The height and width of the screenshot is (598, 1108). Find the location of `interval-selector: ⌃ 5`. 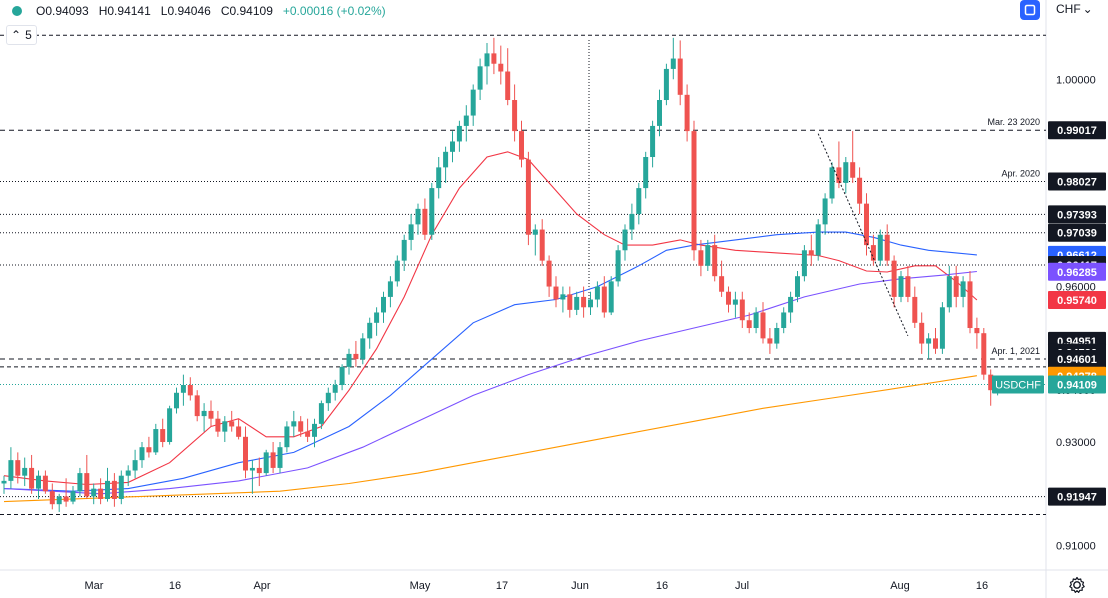

interval-selector: ⌃ 5 is located at coordinates (21, 35).